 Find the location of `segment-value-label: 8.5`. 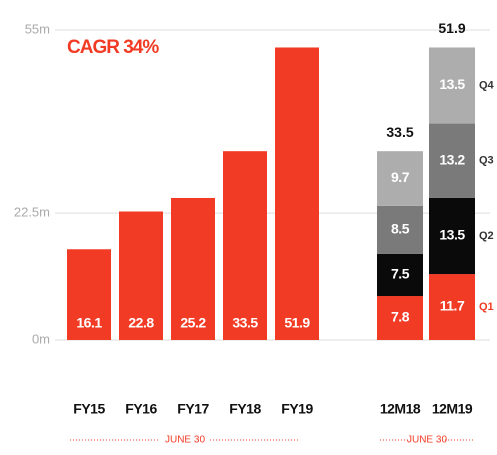

segment-value-label: 8.5 is located at coordinates (400, 229).